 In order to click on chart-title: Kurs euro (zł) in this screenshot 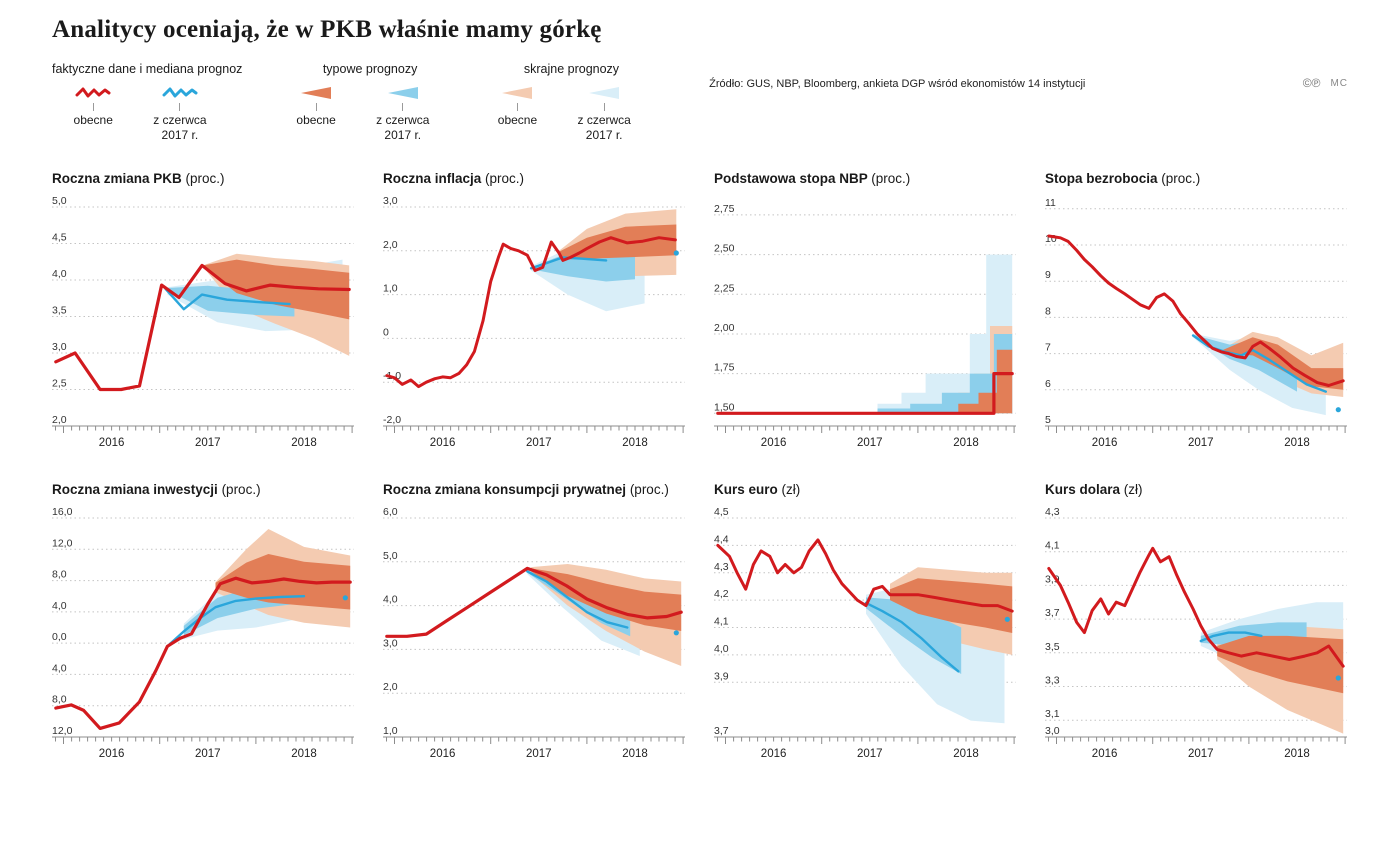, I will do `click(865, 489)`.